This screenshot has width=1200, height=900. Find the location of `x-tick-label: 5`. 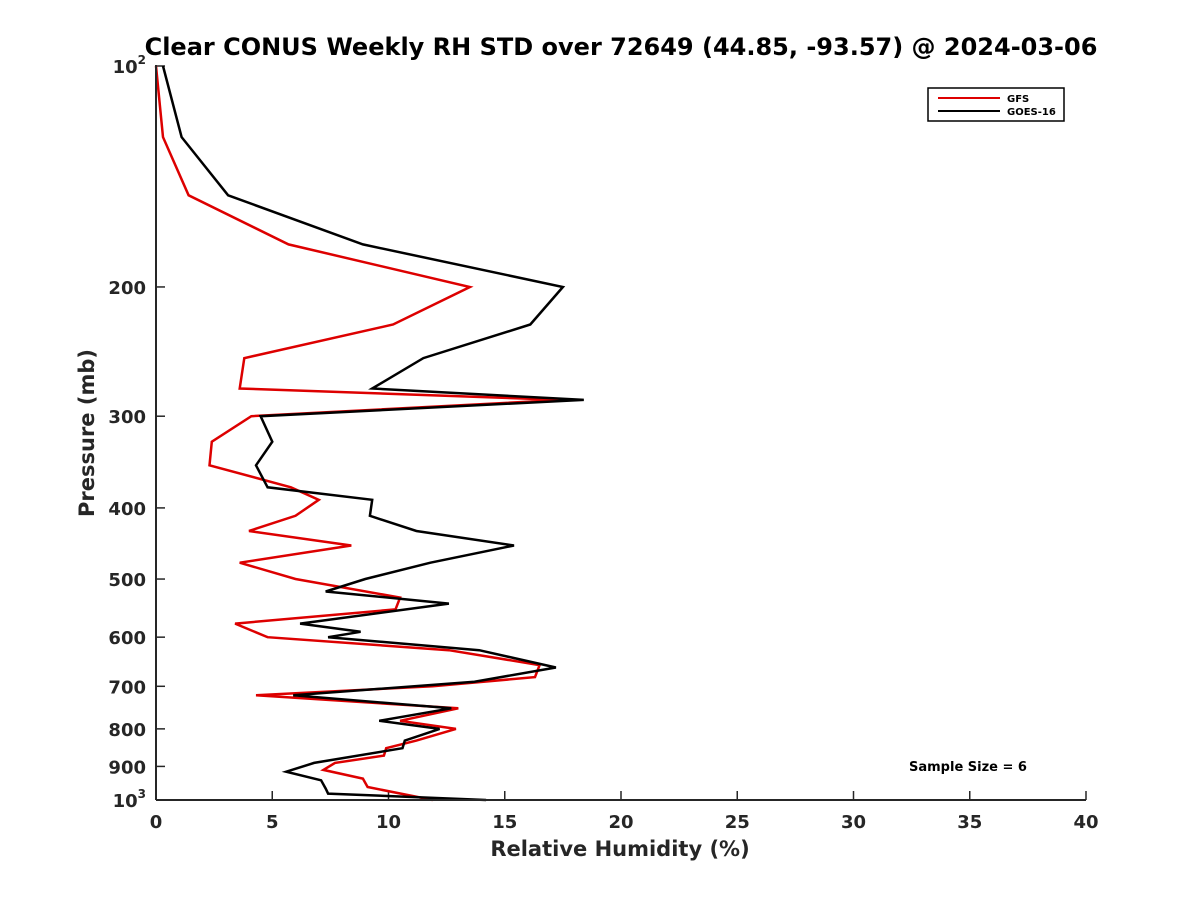

x-tick-label: 5 is located at coordinates (272, 822).